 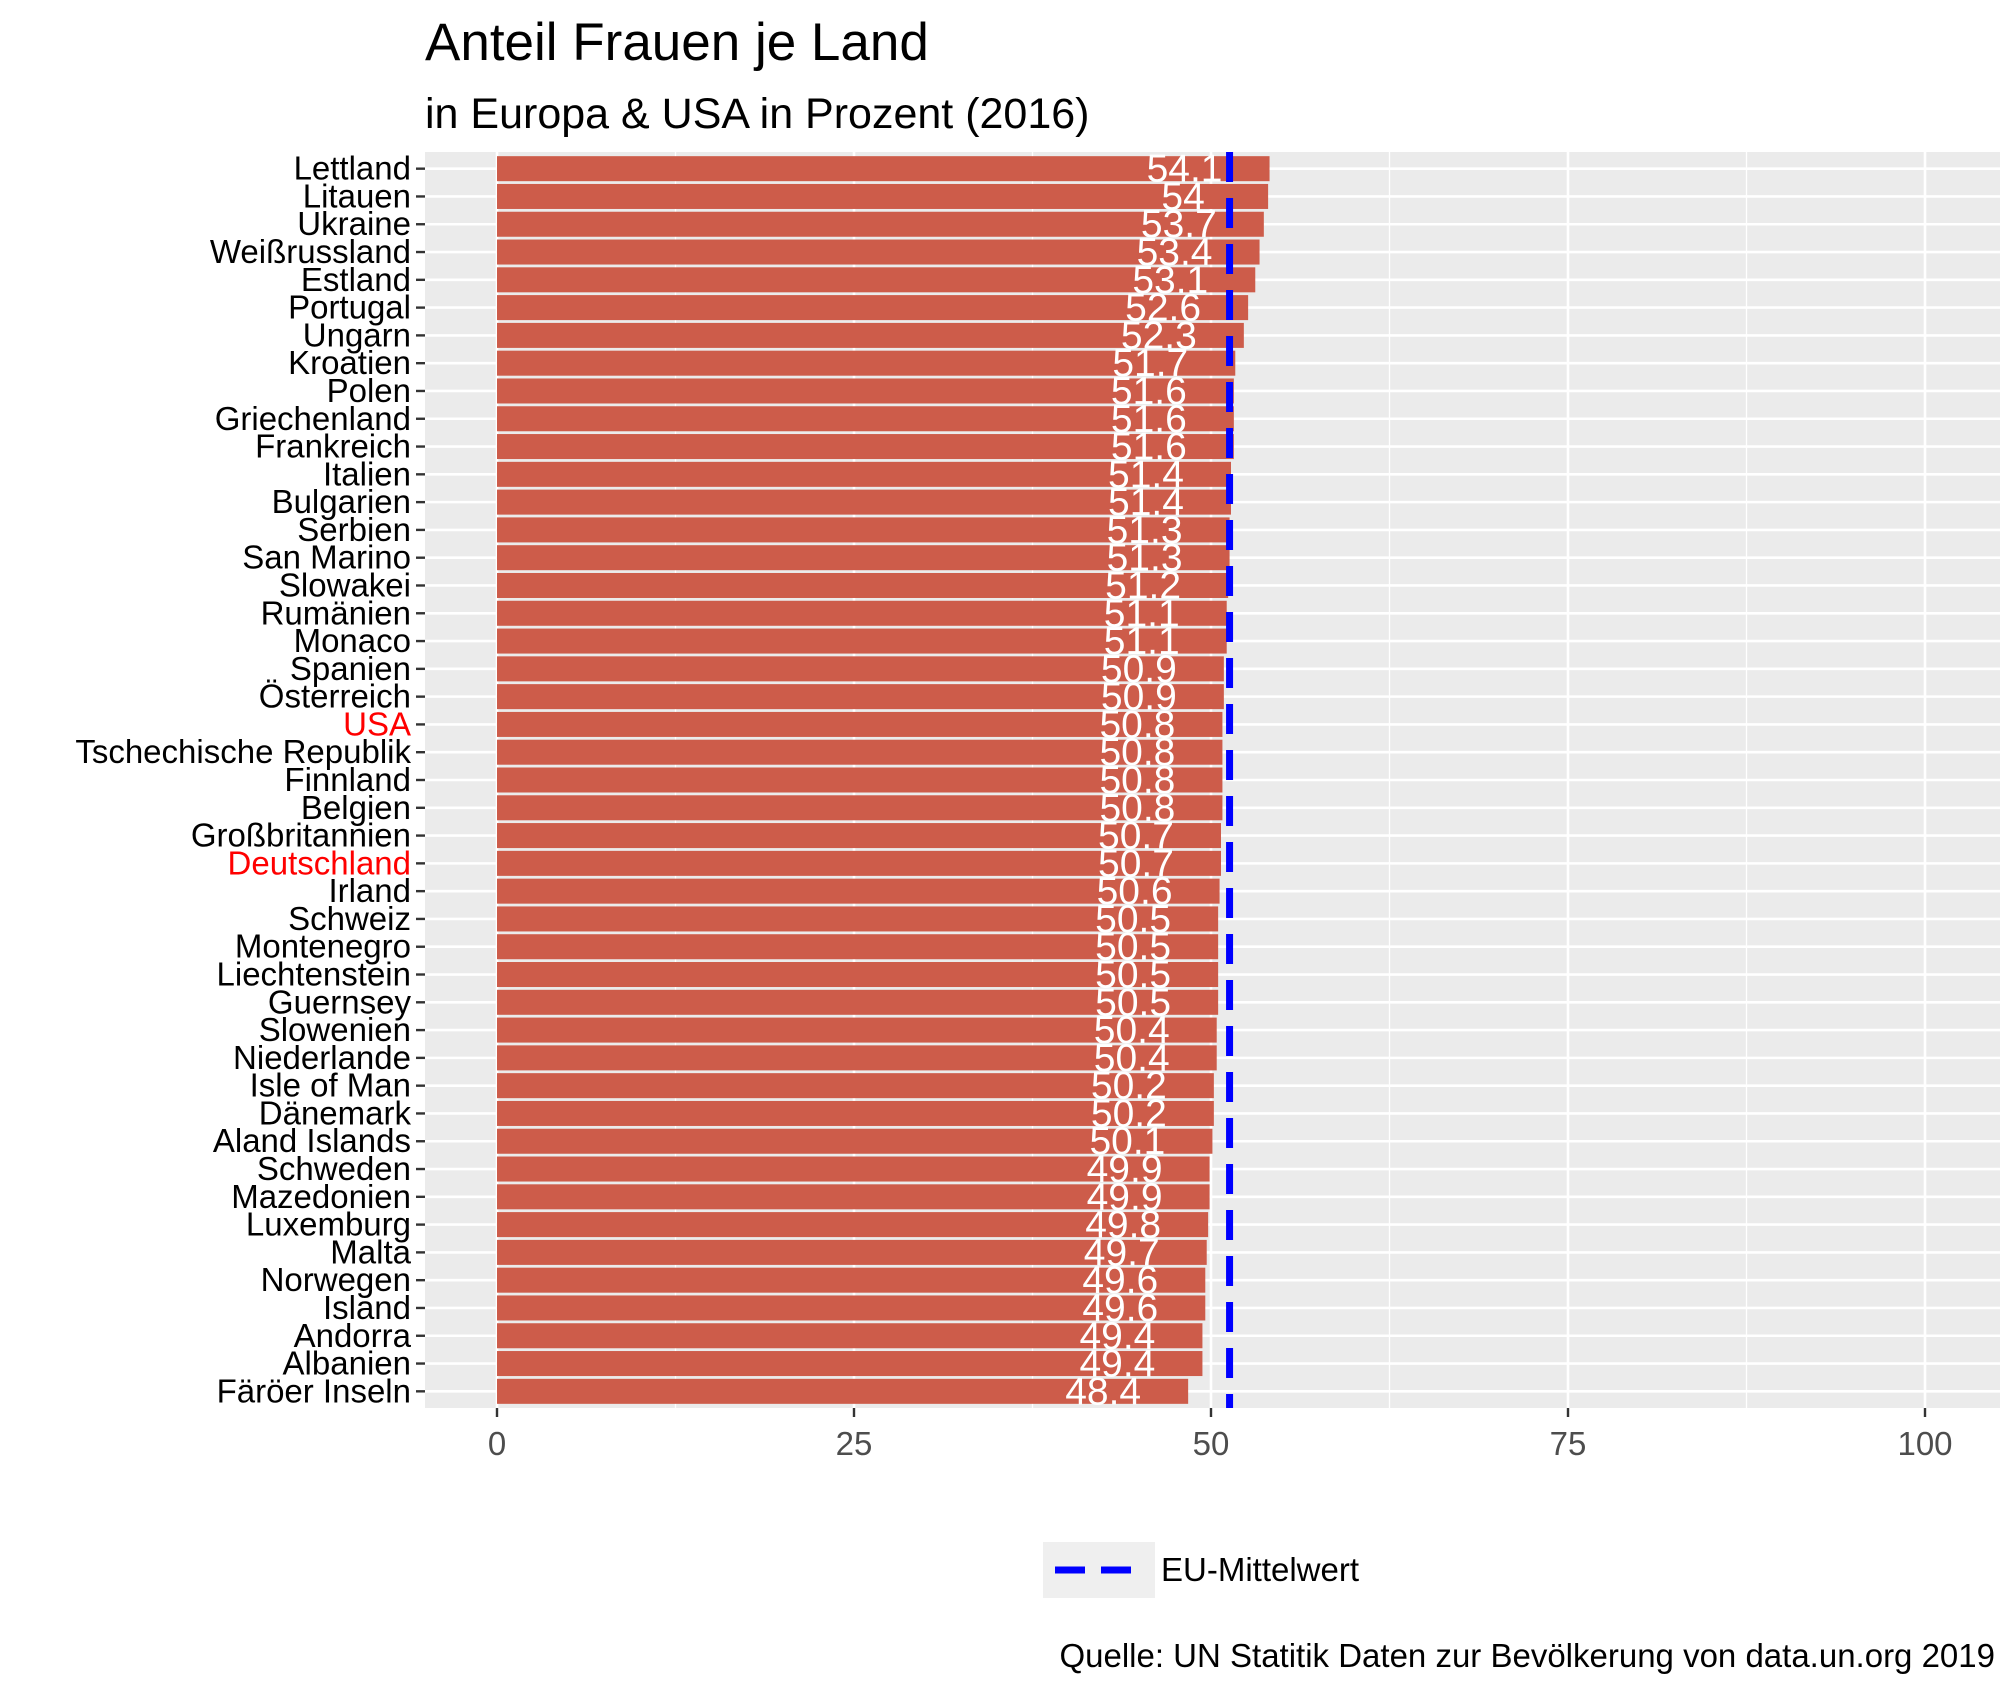 What do you see at coordinates (314, 974) in the screenshot?
I see `category-label: Liechtenstein` at bounding box center [314, 974].